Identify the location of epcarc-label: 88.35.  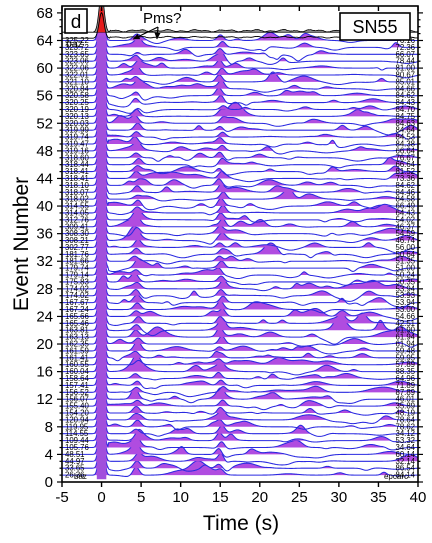
(405, 371).